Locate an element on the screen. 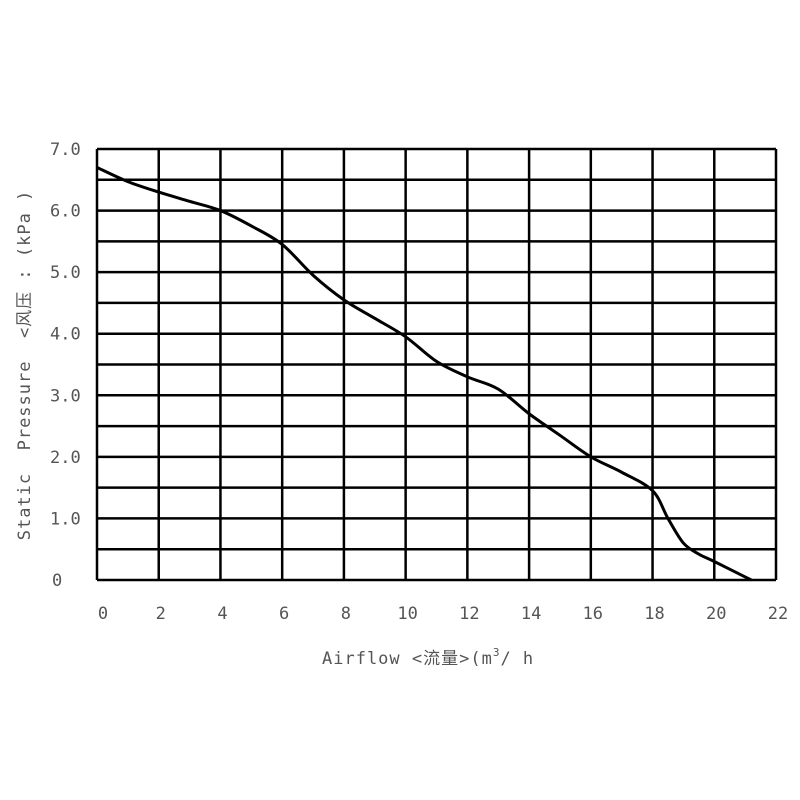 The height and width of the screenshot is (800, 800). y-tick-label: 0 is located at coordinates (57, 581).